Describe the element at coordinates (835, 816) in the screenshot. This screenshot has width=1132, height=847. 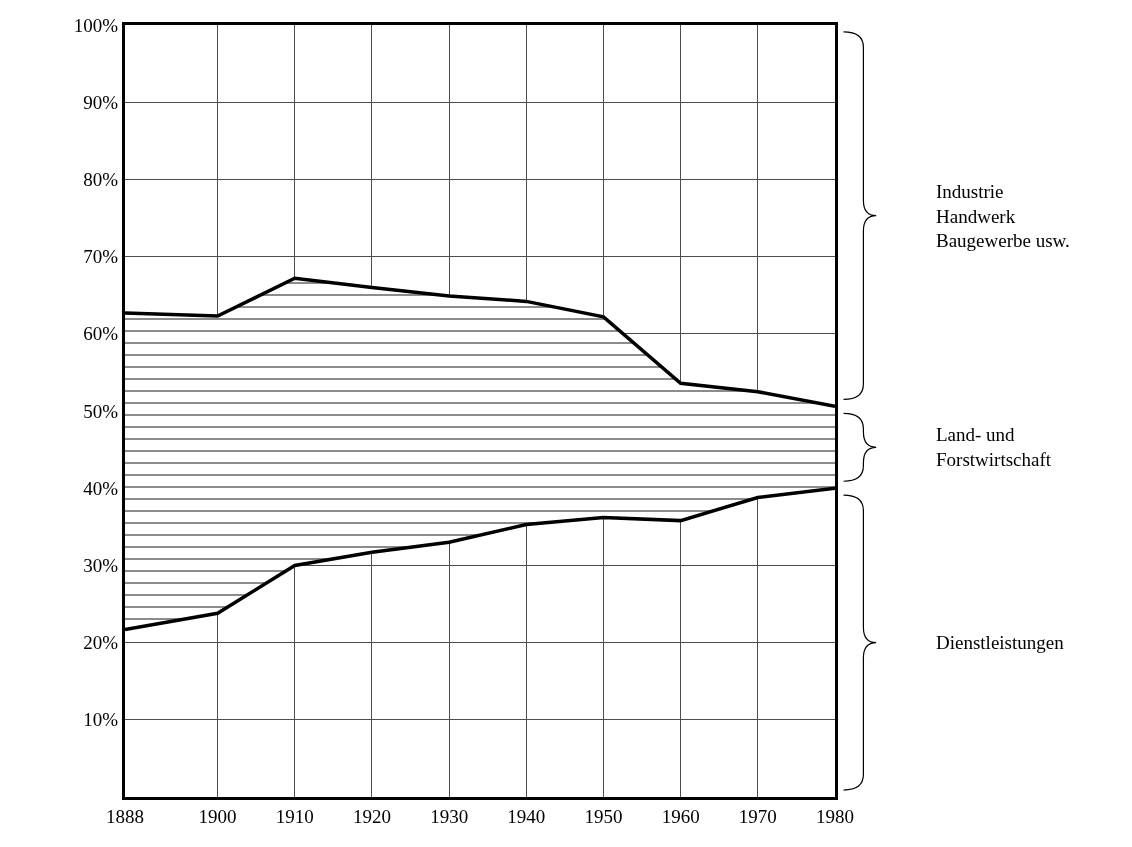
I see `x-tick-label: 1980` at that location.